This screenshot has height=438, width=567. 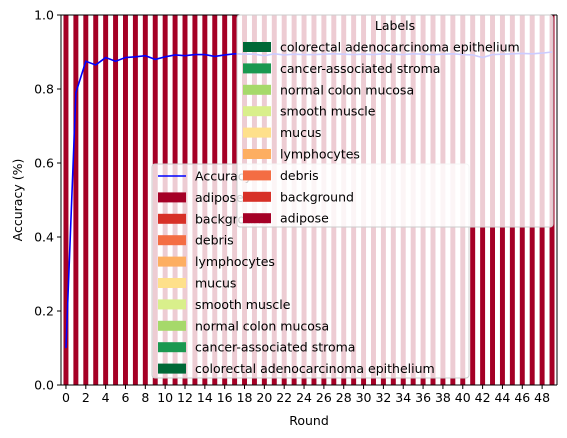 What do you see at coordinates (185, 397) in the screenshot?
I see `x-tick-label: 12` at bounding box center [185, 397].